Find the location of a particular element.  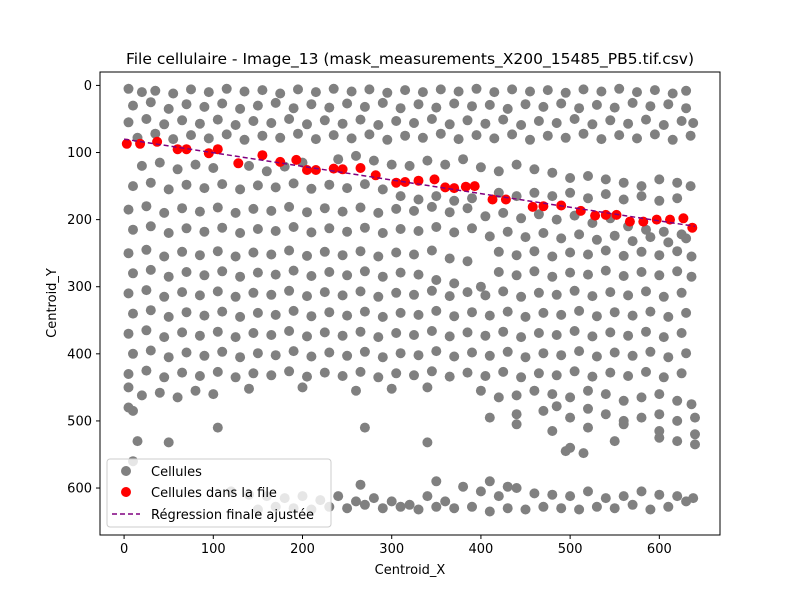

legend-label-cells: Cellules is located at coordinates (176, 472).